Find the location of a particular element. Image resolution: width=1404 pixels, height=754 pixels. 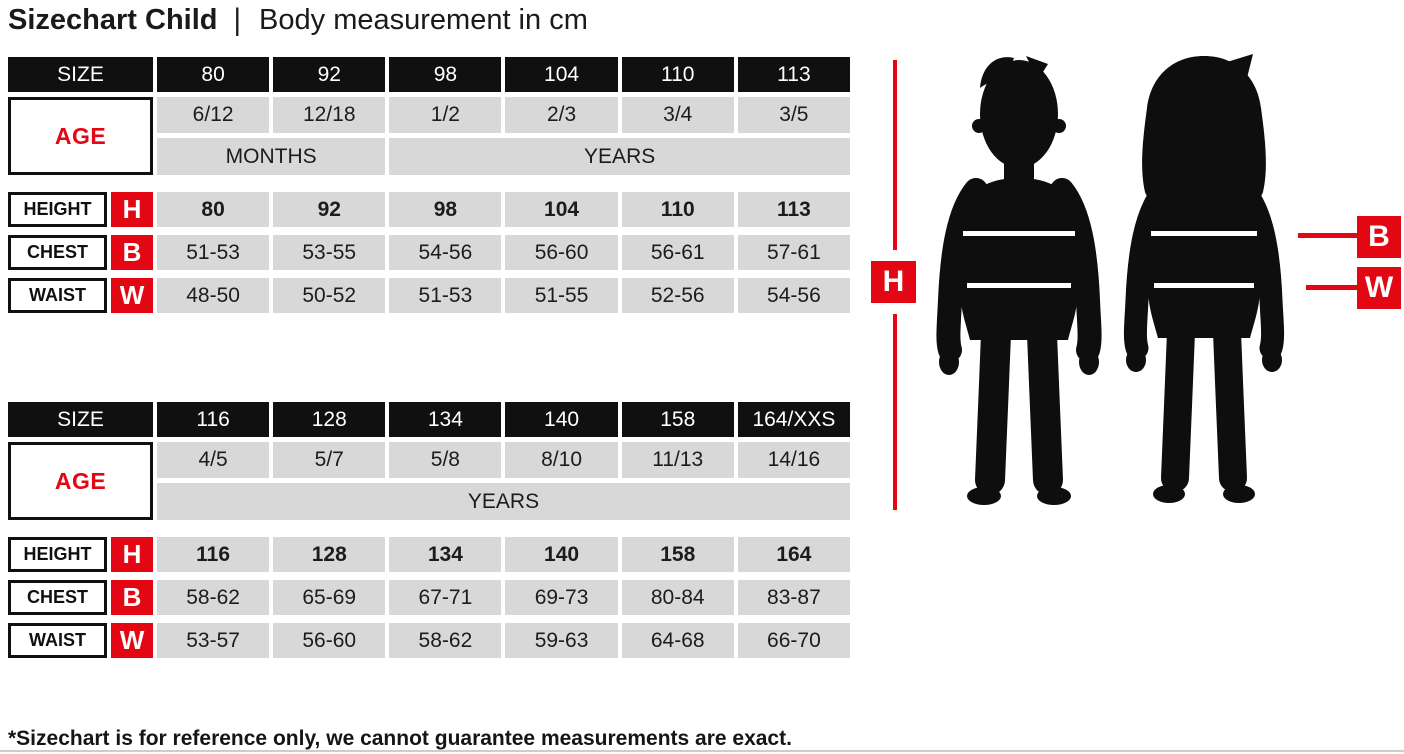

age-cell: 14/16 is located at coordinates (793, 460).